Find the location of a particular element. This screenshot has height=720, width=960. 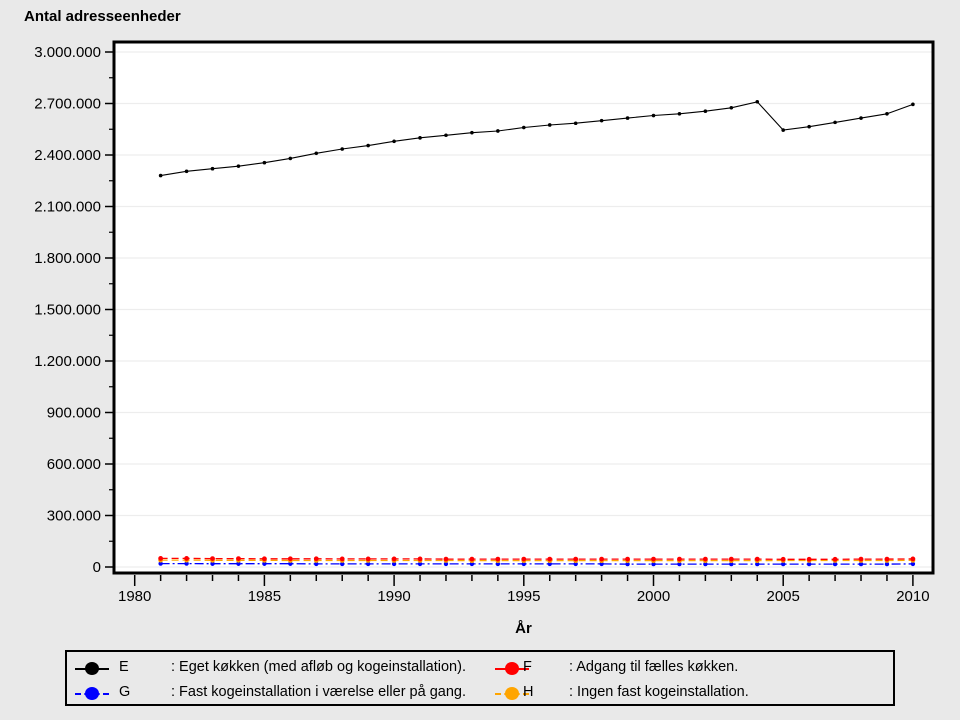

y-tick-label: 1.500.000 is located at coordinates (67, 310).